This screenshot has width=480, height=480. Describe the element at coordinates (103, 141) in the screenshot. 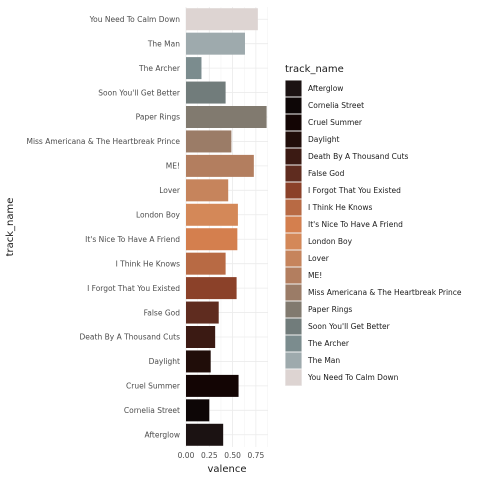

I see `y-tick-label: Miss Americana & The Heartbreak Prince` at that location.